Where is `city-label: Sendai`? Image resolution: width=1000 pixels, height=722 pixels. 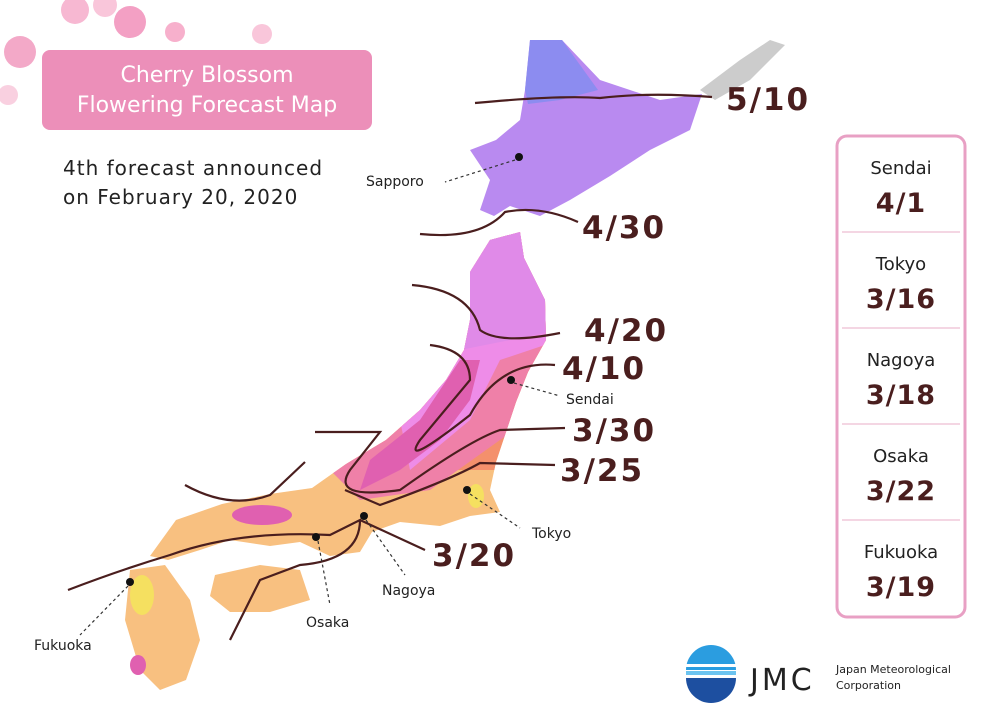 city-label: Sendai is located at coordinates (590, 400).